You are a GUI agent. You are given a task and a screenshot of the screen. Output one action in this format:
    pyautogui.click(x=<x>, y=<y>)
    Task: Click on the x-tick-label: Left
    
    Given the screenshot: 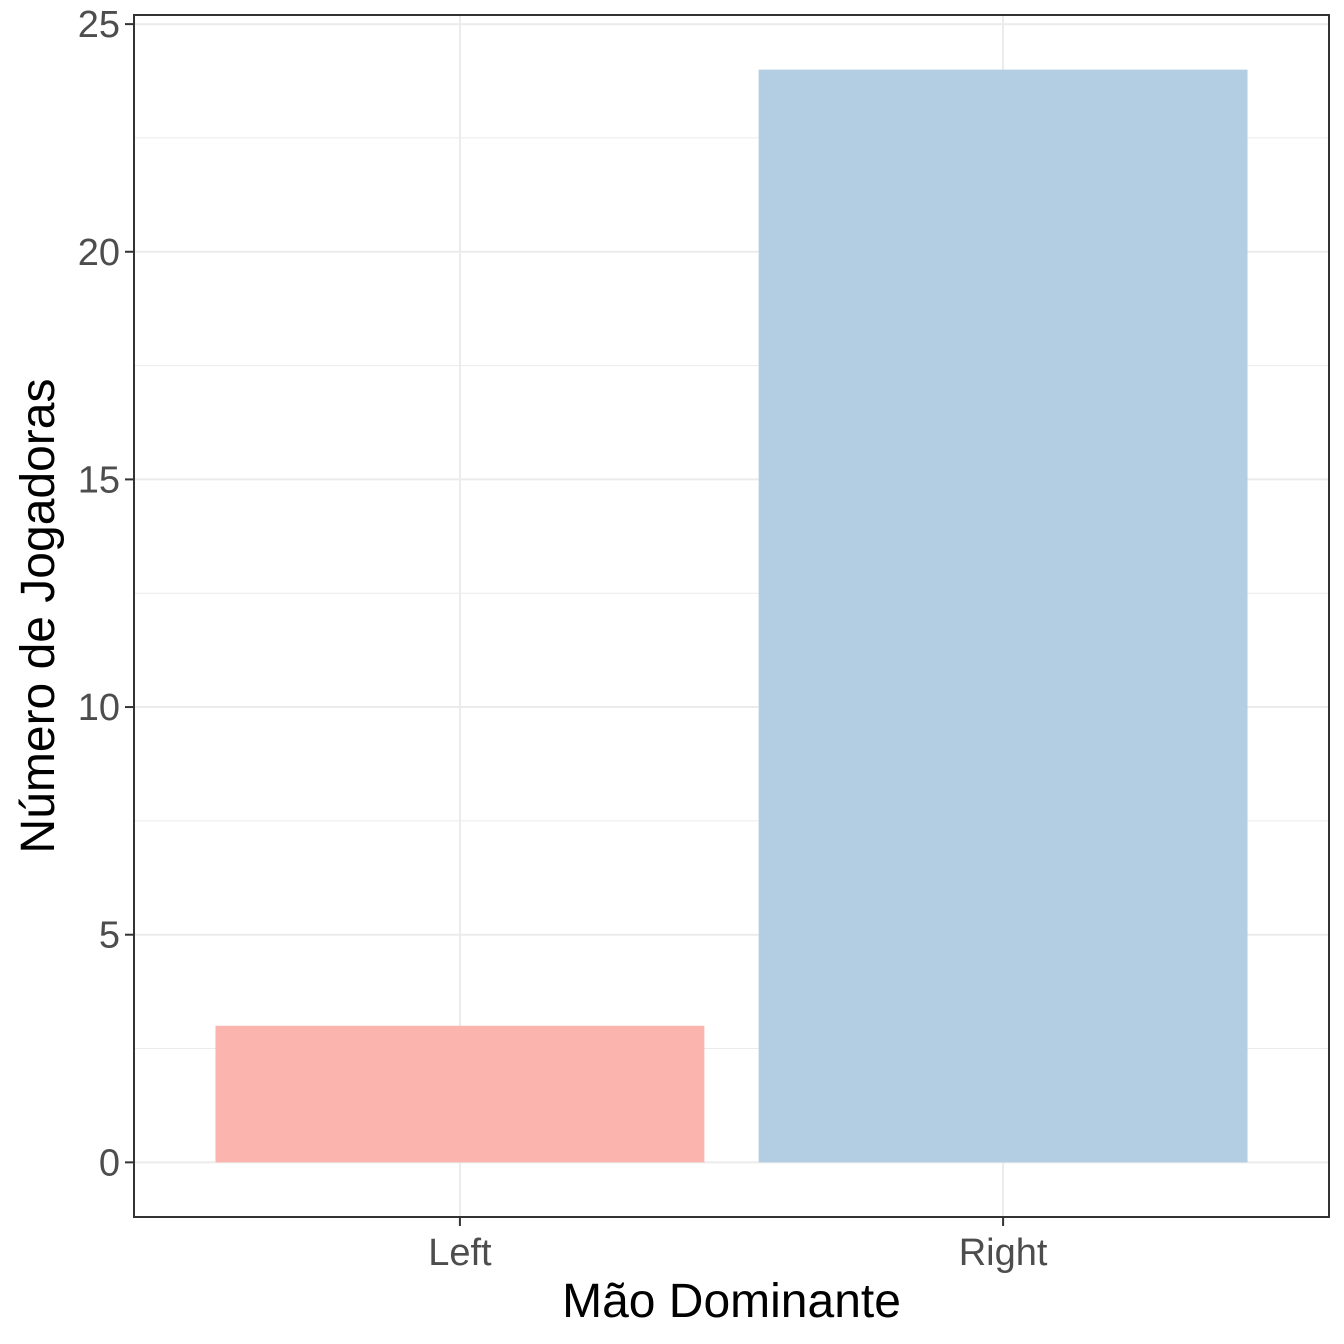 What is the action you would take?
    pyautogui.click(x=460, y=1253)
    